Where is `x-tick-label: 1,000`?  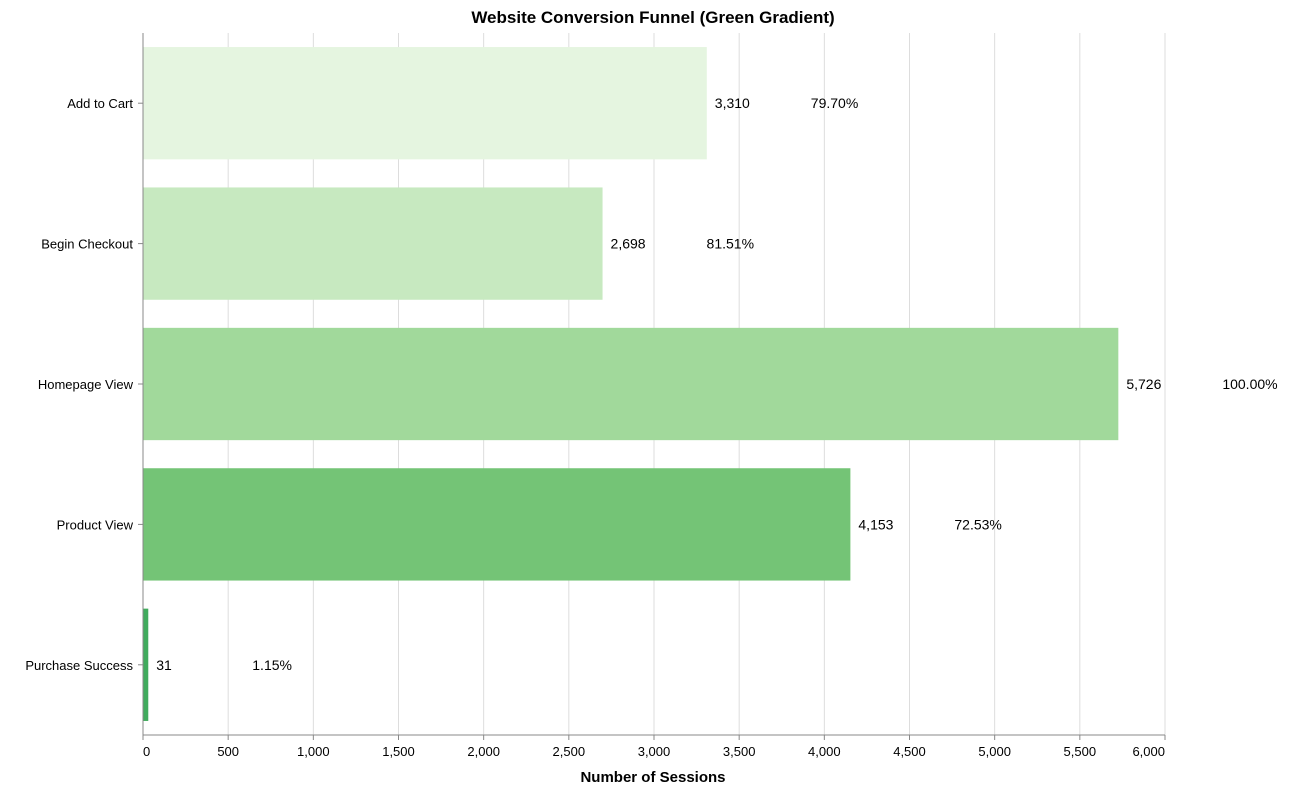
x-tick-label: 1,000 is located at coordinates (313, 751).